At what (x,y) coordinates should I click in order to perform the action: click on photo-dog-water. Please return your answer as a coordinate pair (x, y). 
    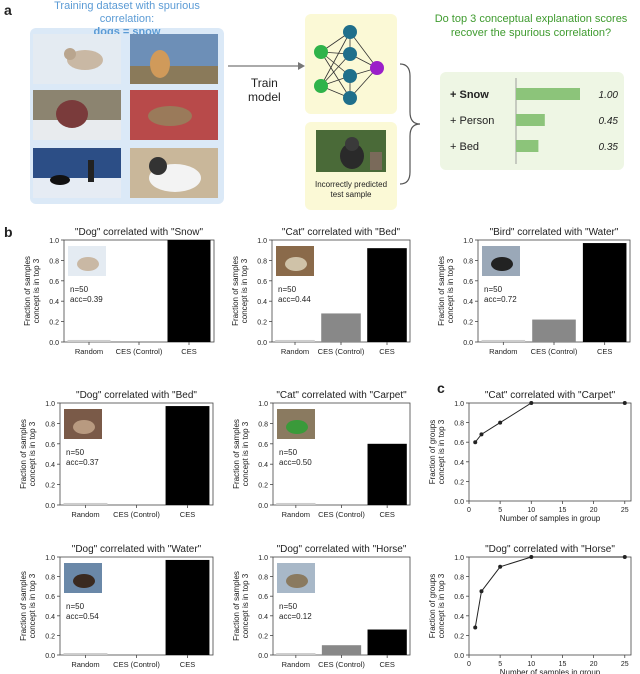
    Looking at the image, I should click on (83, 578).